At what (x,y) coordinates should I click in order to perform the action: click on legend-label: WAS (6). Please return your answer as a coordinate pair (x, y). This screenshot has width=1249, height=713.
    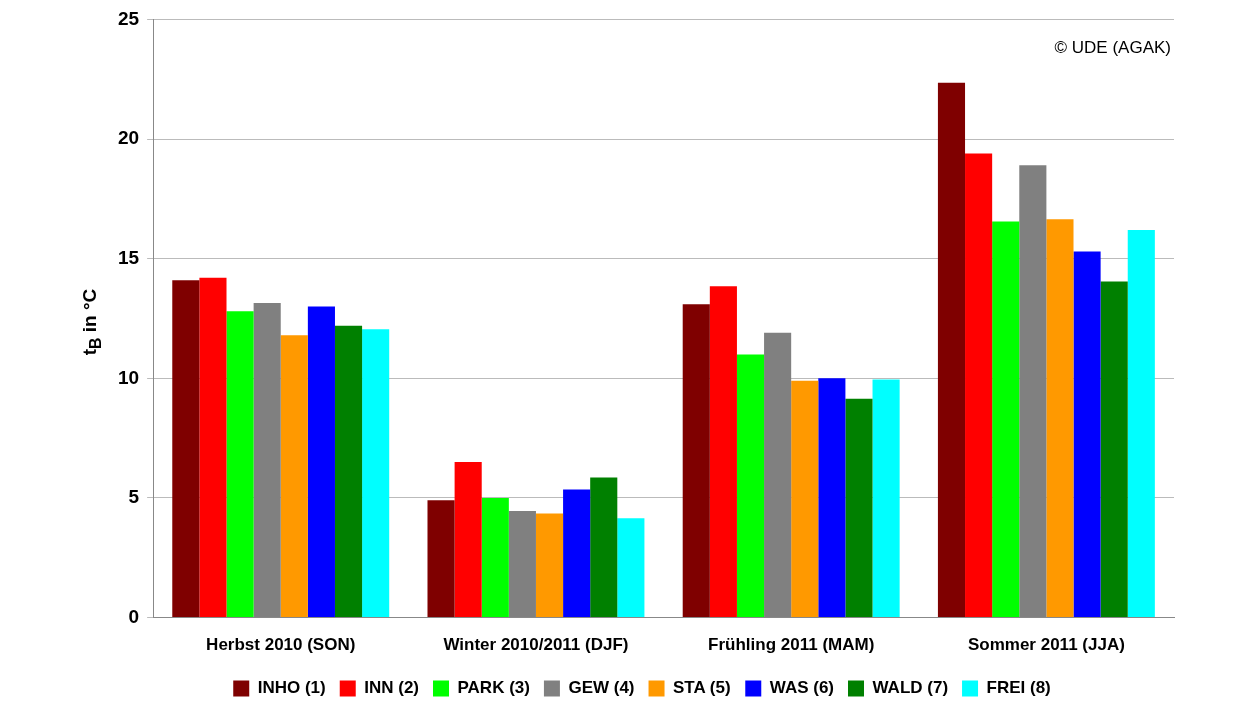
    Looking at the image, I should click on (801, 688).